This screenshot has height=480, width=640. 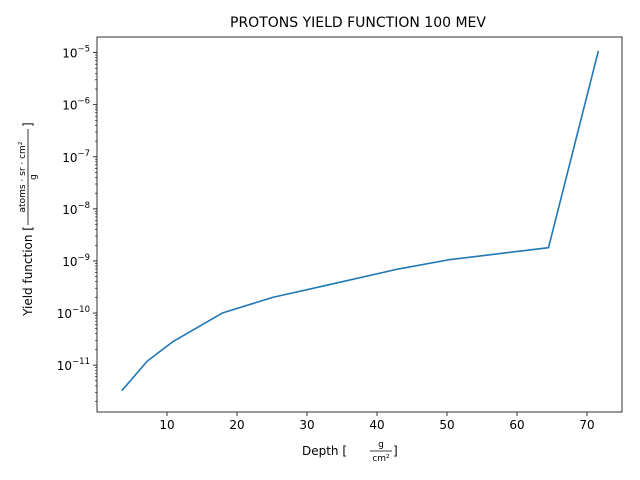 What do you see at coordinates (76, 261) in the screenshot?
I see `y-tick-label: 10⁻⁹` at bounding box center [76, 261].